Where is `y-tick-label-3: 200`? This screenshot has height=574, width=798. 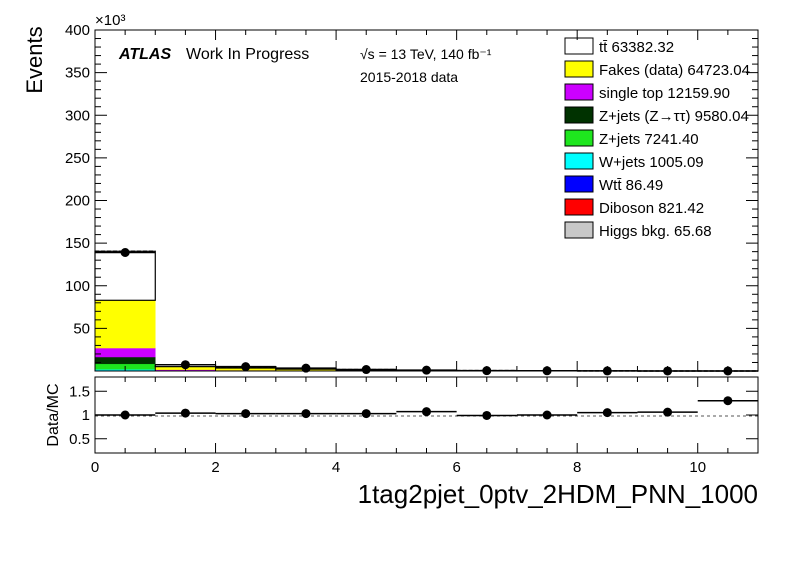
y-tick-label-3: 200 is located at coordinates (77, 201).